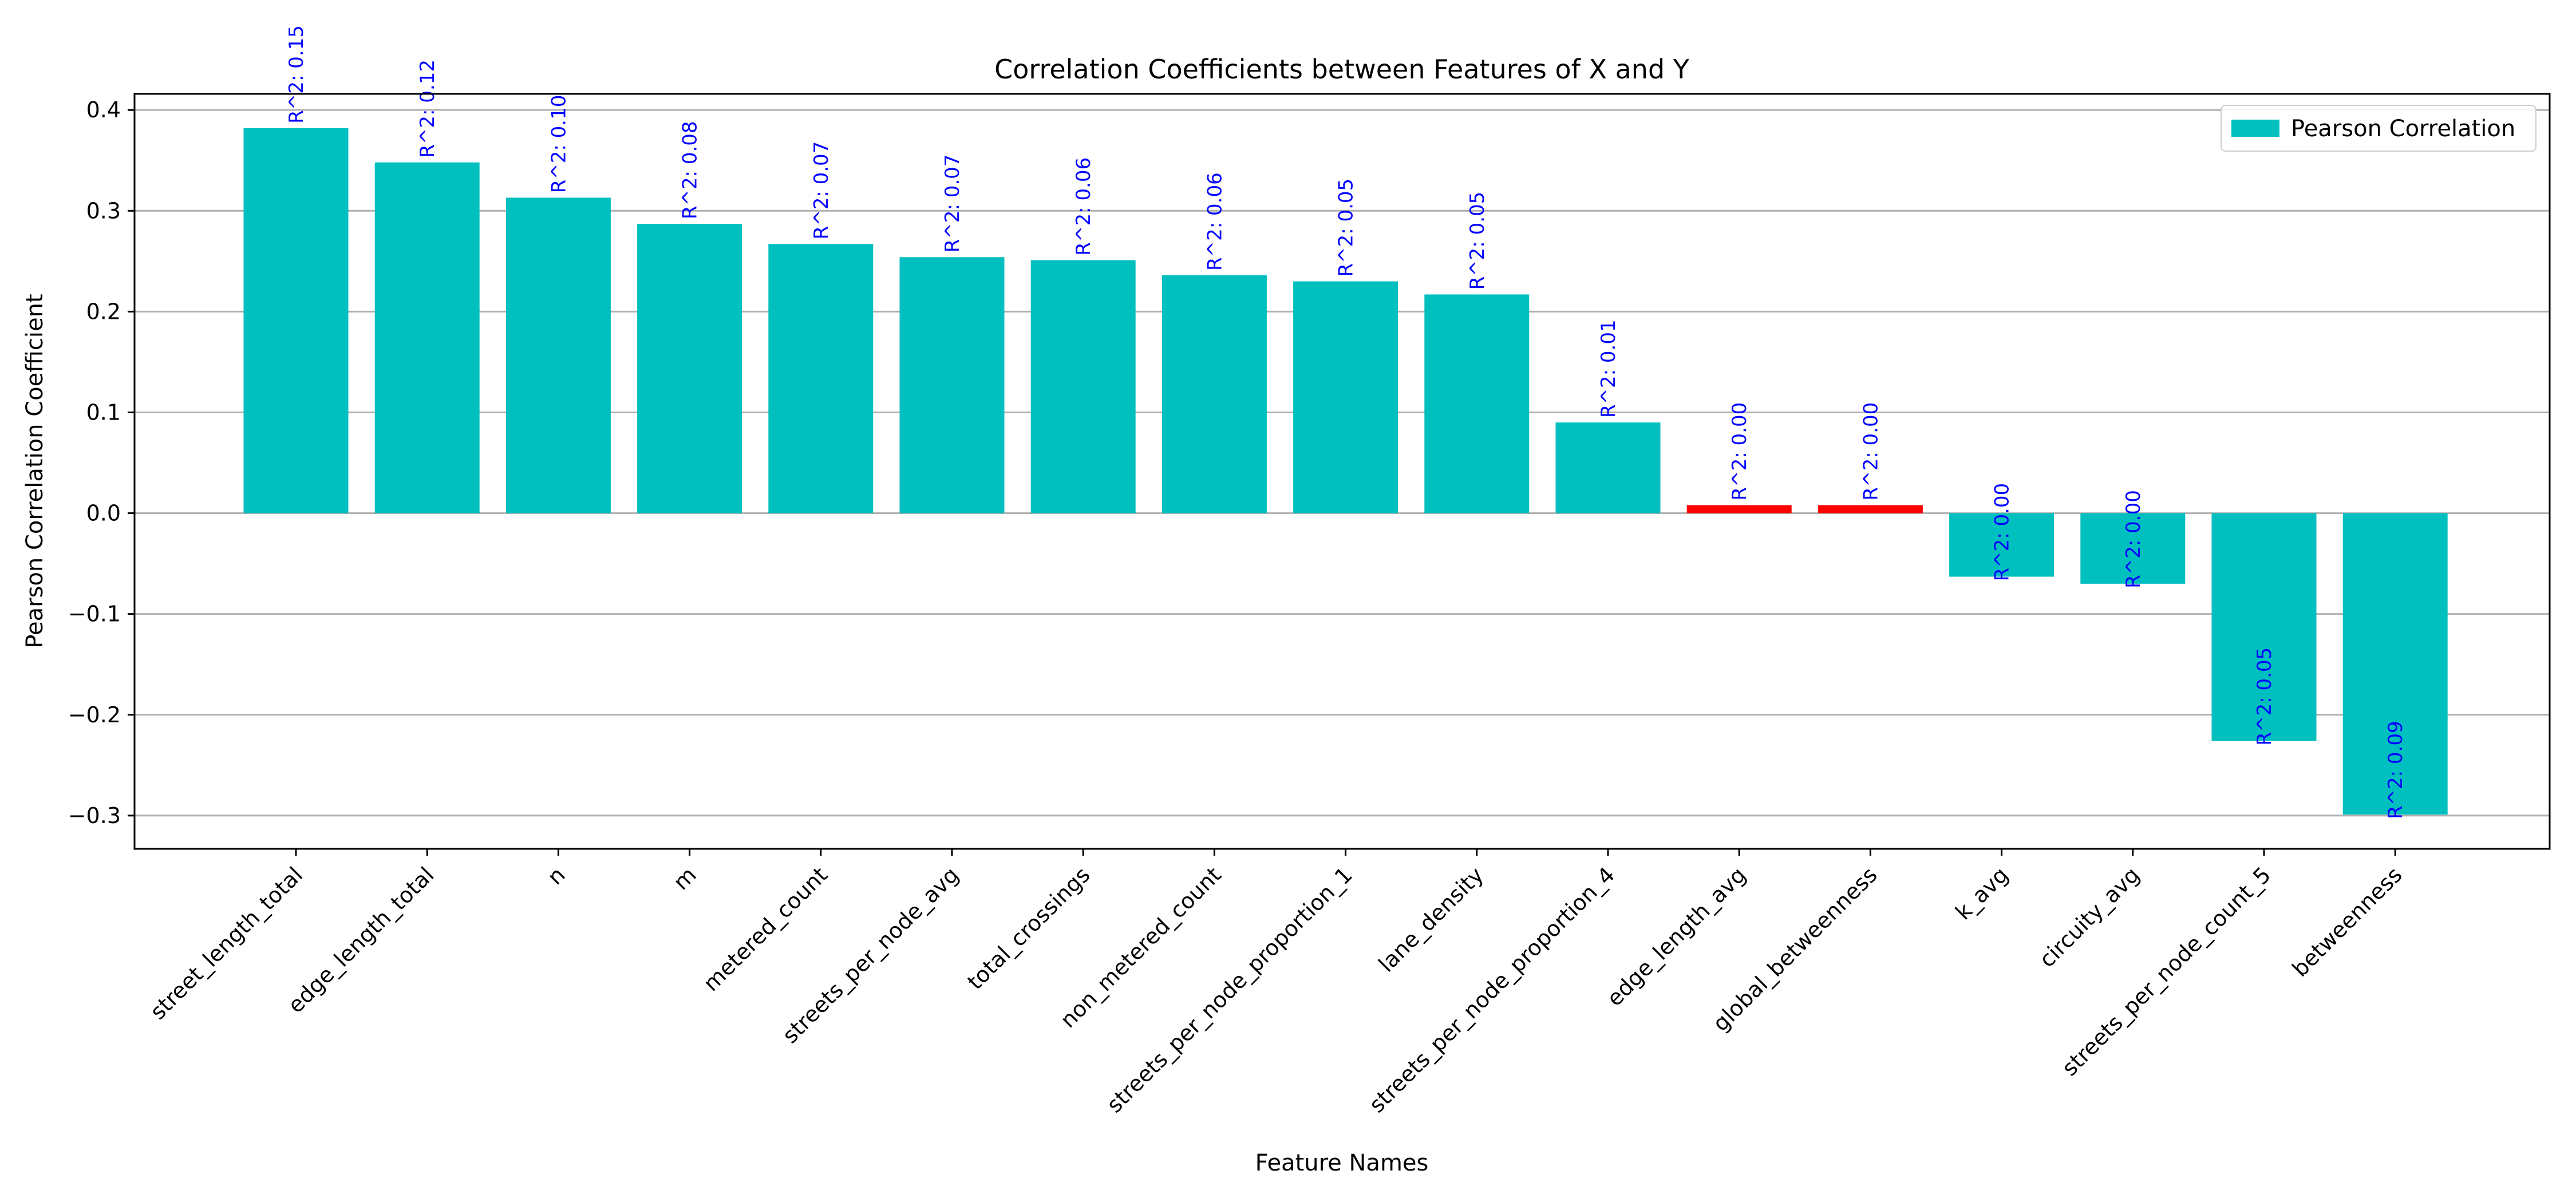  What do you see at coordinates (690, 170) in the screenshot?
I see `bar-annotation: R^2: 0.08` at bounding box center [690, 170].